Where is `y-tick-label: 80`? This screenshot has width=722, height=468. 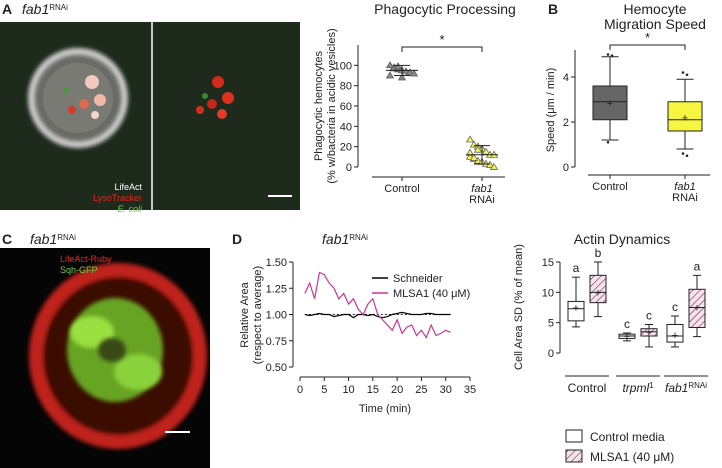 y-tick-label: 80 is located at coordinates (346, 87).